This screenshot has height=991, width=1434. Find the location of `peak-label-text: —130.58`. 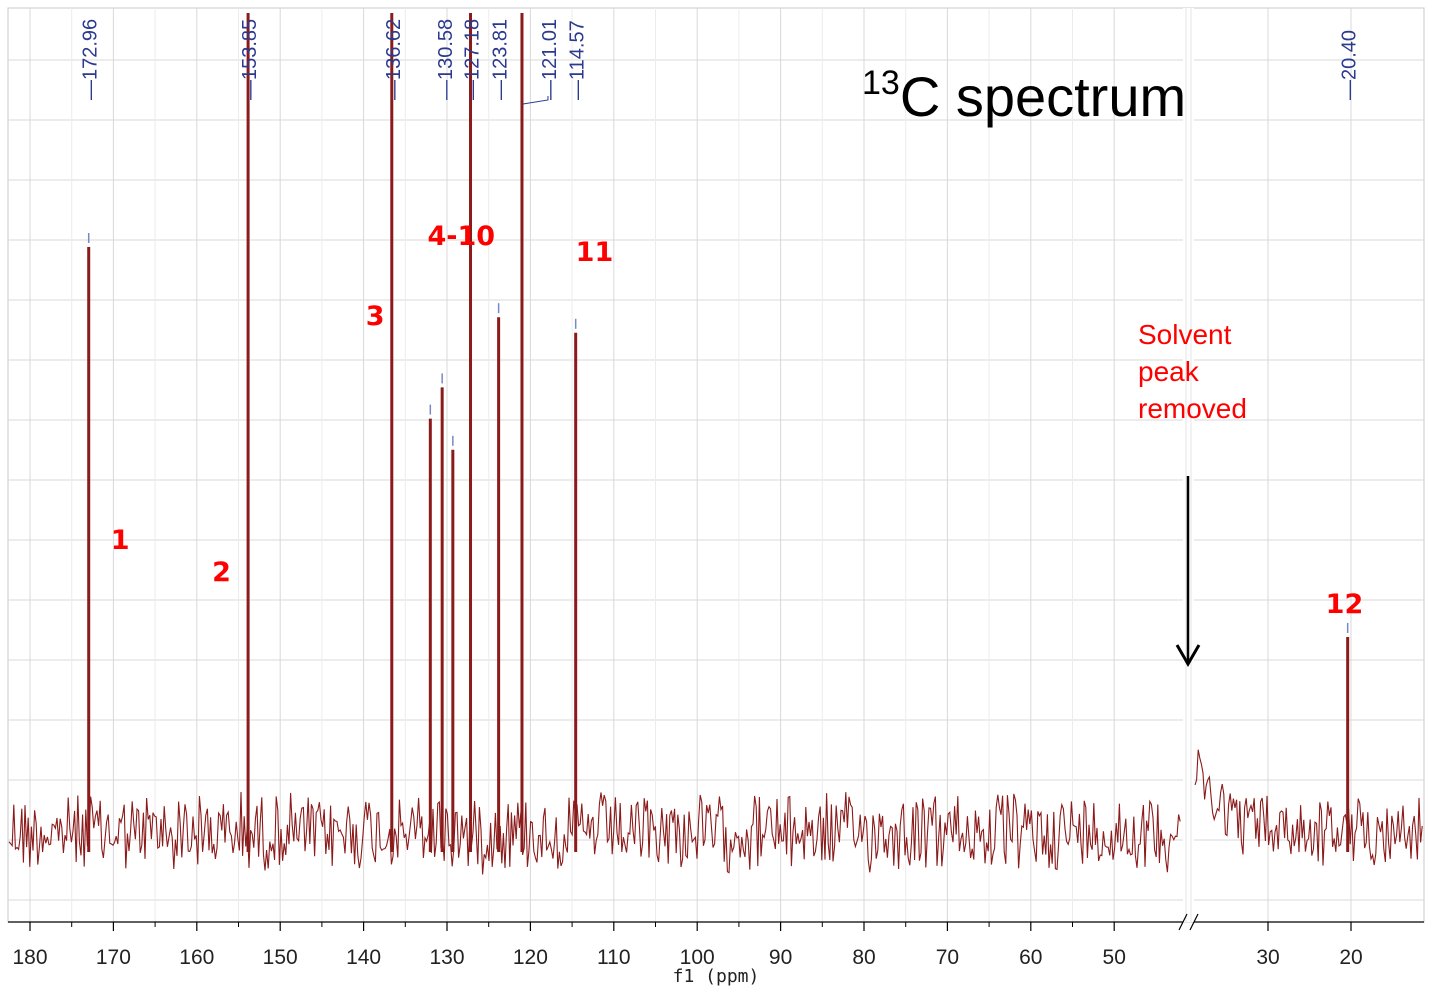

peak-label-text: —130.58 is located at coordinates (446, 59).